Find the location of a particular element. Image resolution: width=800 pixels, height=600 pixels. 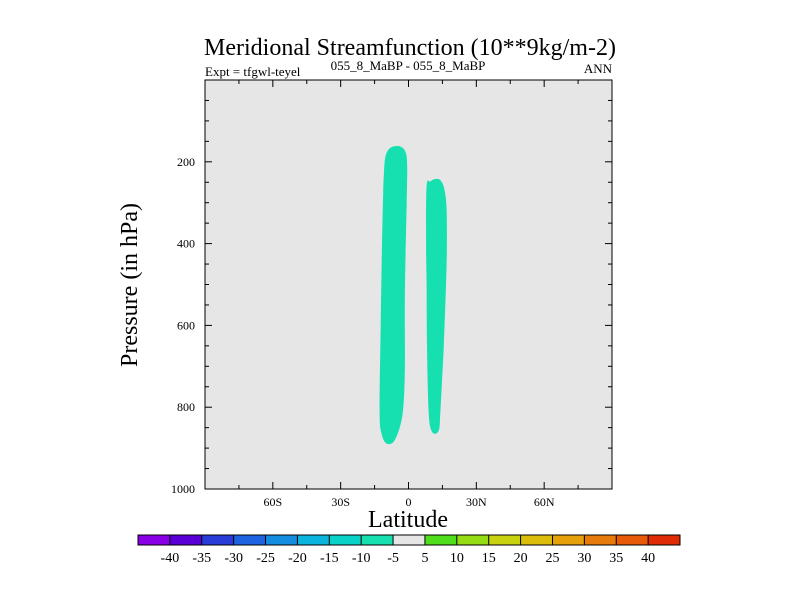

colorbar-label: 5 is located at coordinates (424, 558).